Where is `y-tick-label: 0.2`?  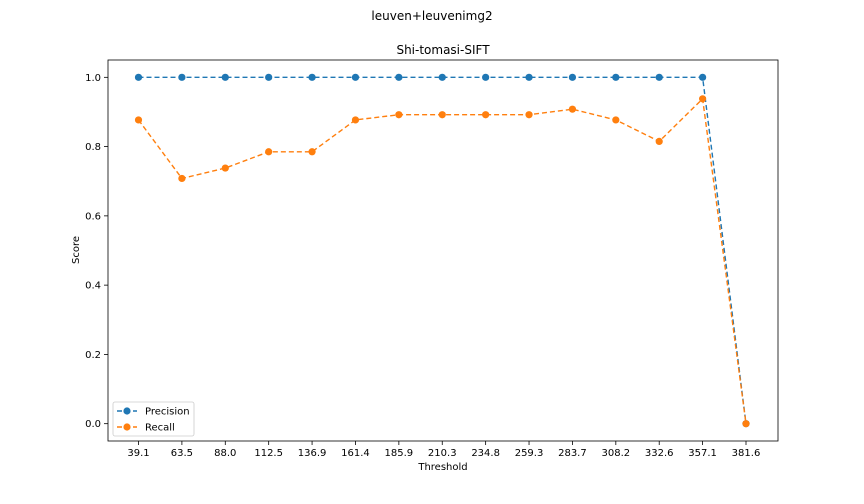 y-tick-label: 0.2 is located at coordinates (93, 355).